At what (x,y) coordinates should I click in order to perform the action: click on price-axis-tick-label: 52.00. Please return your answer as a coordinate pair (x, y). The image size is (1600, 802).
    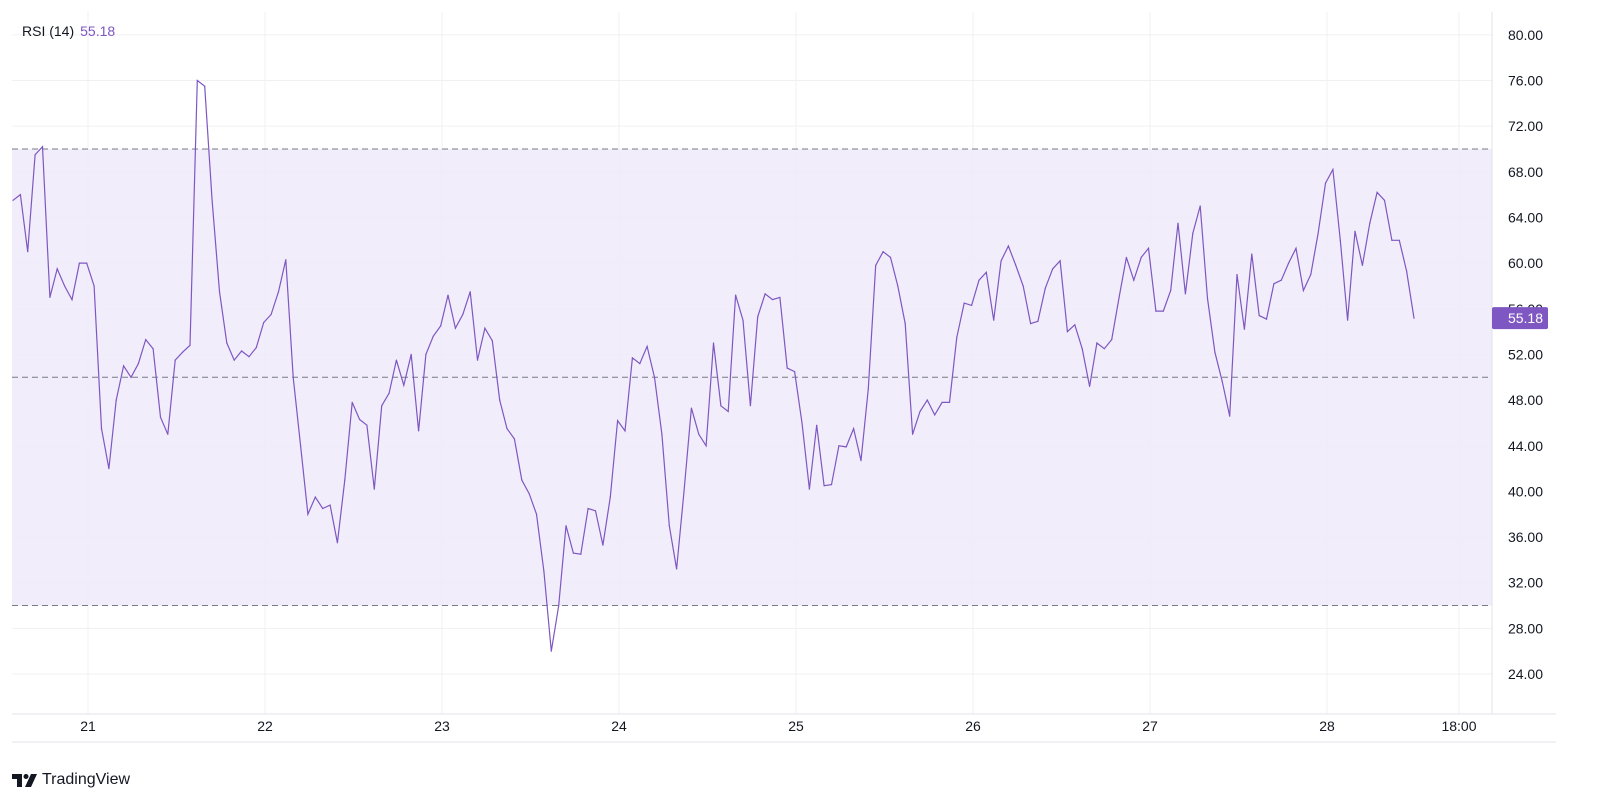
    Looking at the image, I should click on (1525, 354).